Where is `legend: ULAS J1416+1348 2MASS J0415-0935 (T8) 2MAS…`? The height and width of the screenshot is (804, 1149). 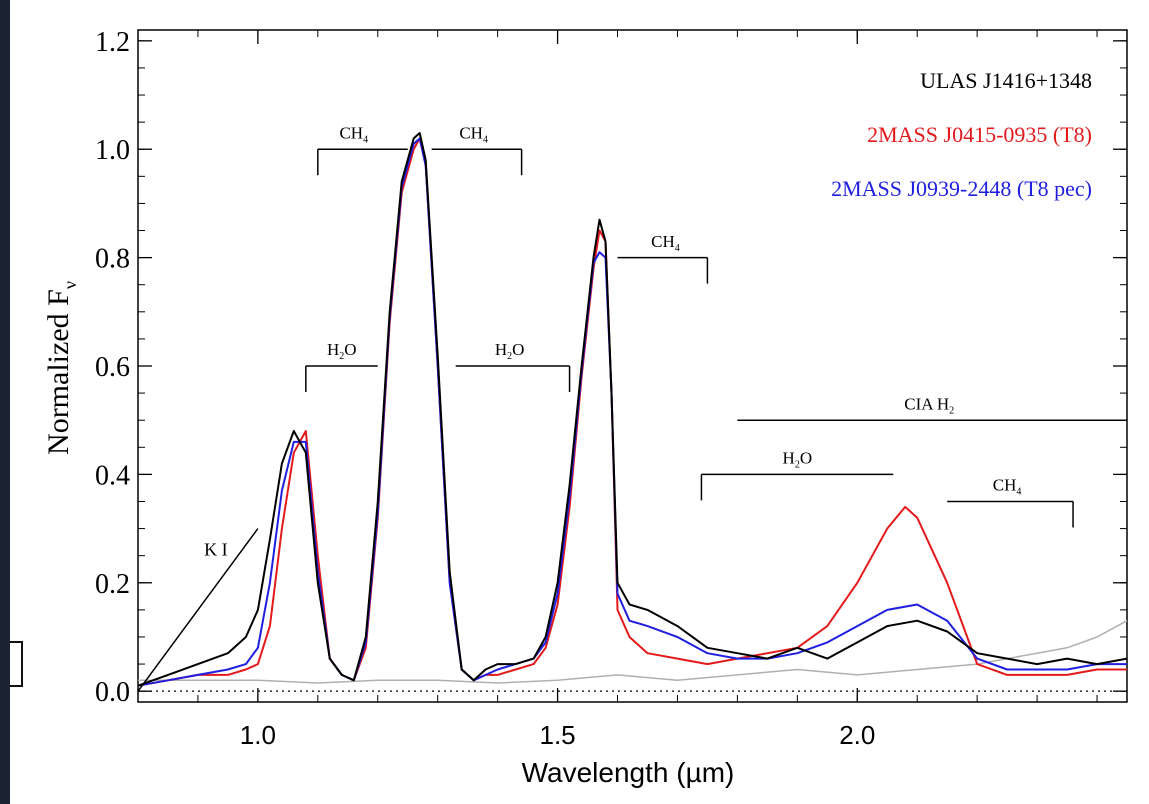 legend: ULAS J1416+1348 2MASS J0415-0935 (T8) 2MAS… is located at coordinates (961, 134).